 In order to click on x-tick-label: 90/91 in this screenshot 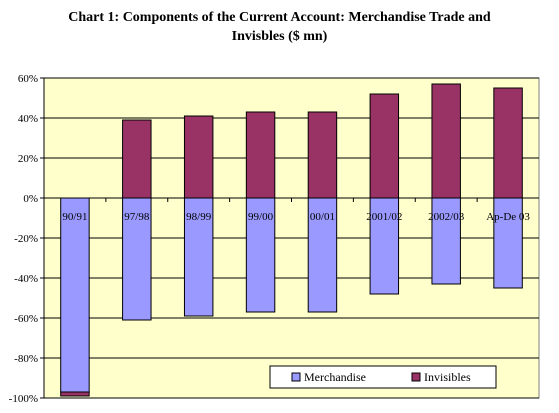, I will do `click(74, 217)`.